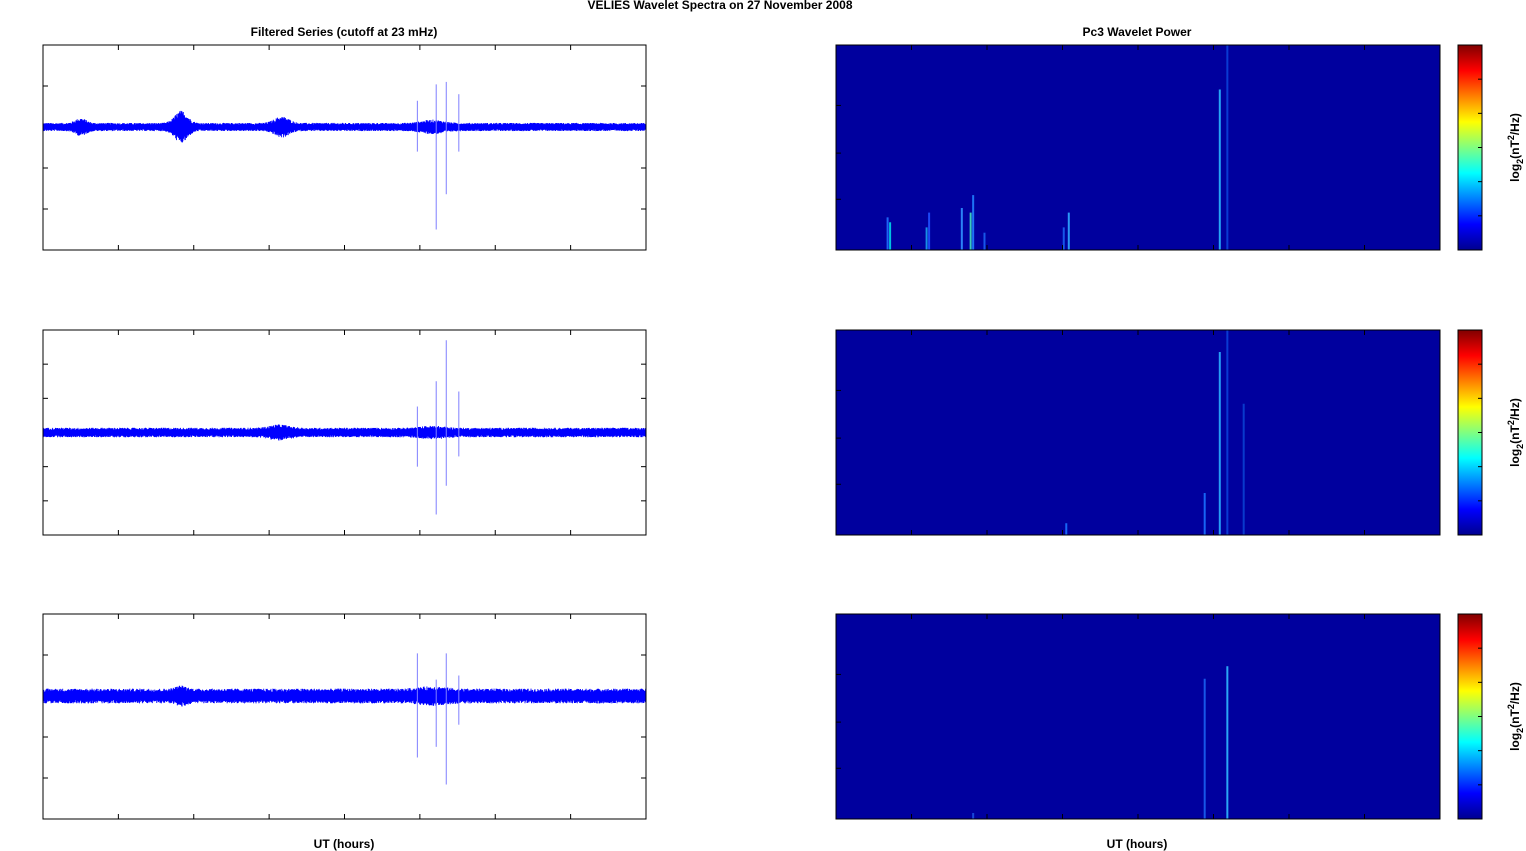 The height and width of the screenshot is (851, 1526). I want to click on series-x-plot-area, so click(344, 147).